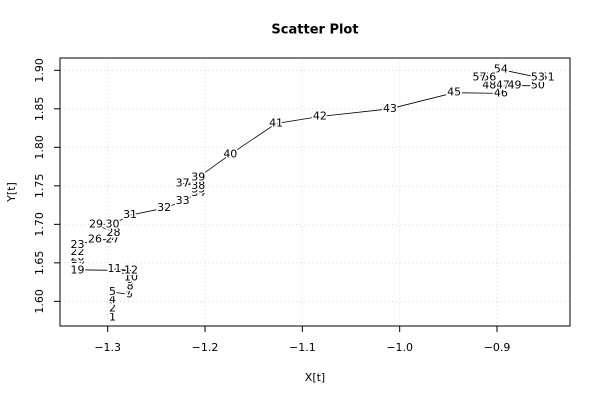 Image resolution: width=599 pixels, height=400 pixels. I want to click on point-label: 46, so click(501, 92).